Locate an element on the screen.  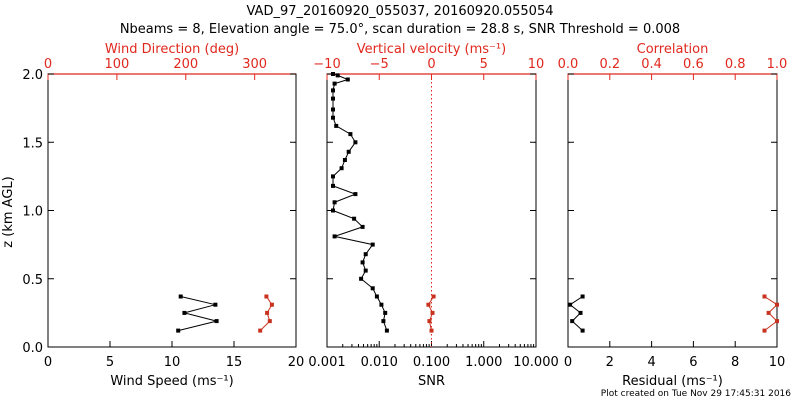
snr-top-tick-label: −5 is located at coordinates (379, 64).